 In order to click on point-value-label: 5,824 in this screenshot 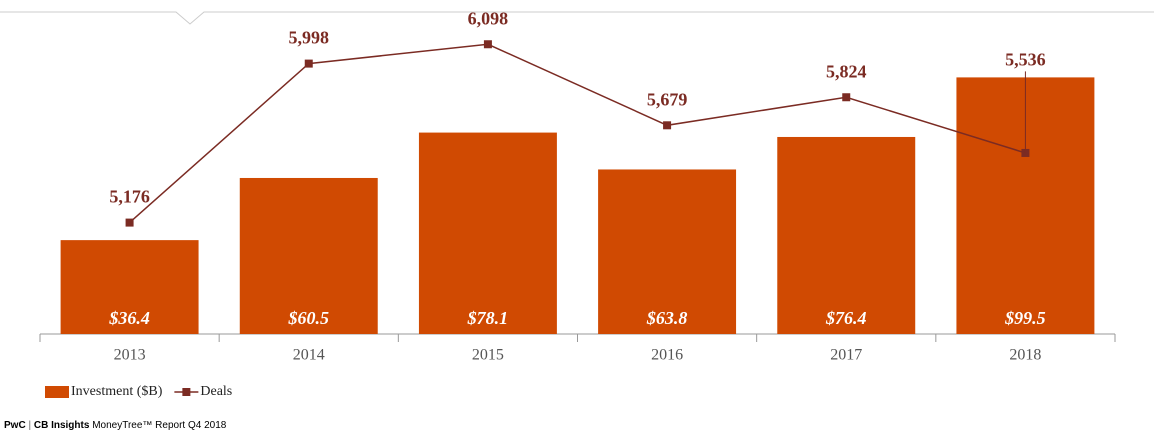, I will do `click(846, 71)`.